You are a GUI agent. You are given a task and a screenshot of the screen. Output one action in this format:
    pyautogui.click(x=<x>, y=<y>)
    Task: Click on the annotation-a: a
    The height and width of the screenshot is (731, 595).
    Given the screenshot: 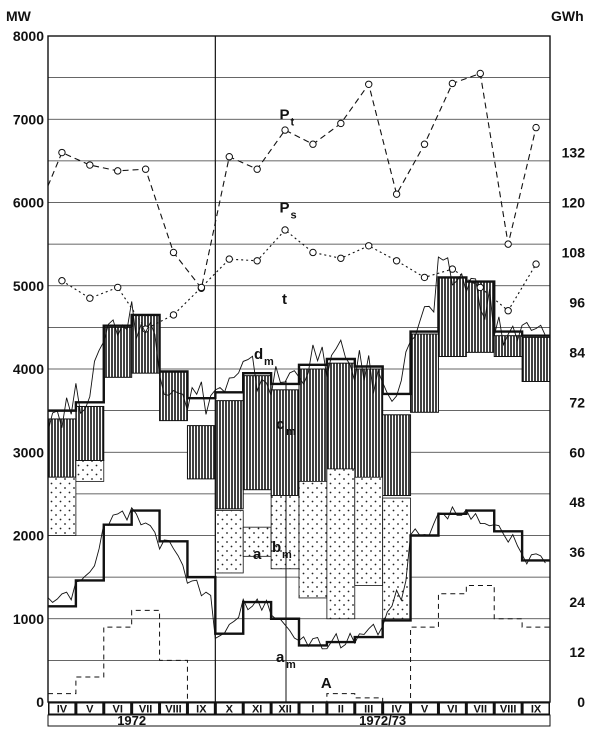 What is the action you would take?
    pyautogui.click(x=257, y=554)
    